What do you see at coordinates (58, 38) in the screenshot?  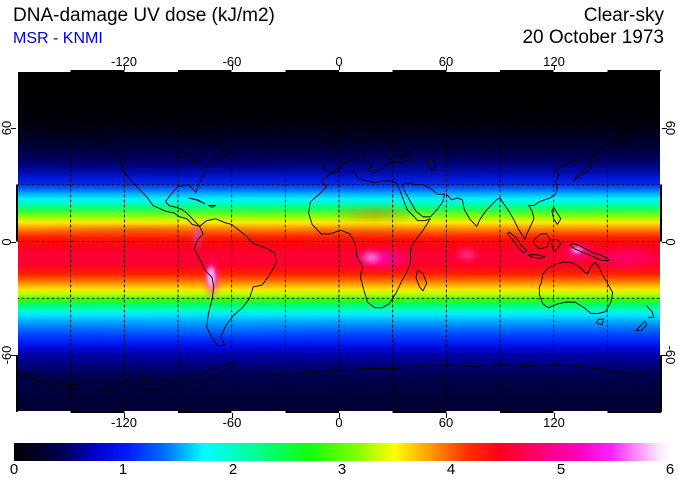 I see `source-label: MSR - KNMI` at bounding box center [58, 38].